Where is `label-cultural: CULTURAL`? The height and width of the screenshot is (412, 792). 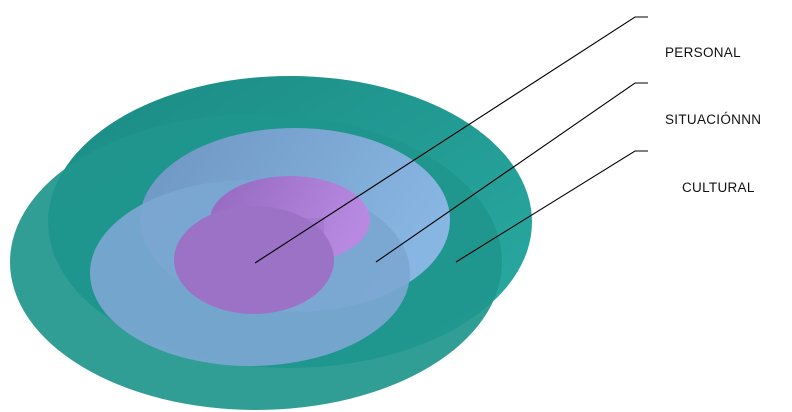 label-cultural: CULTURAL is located at coordinates (718, 187).